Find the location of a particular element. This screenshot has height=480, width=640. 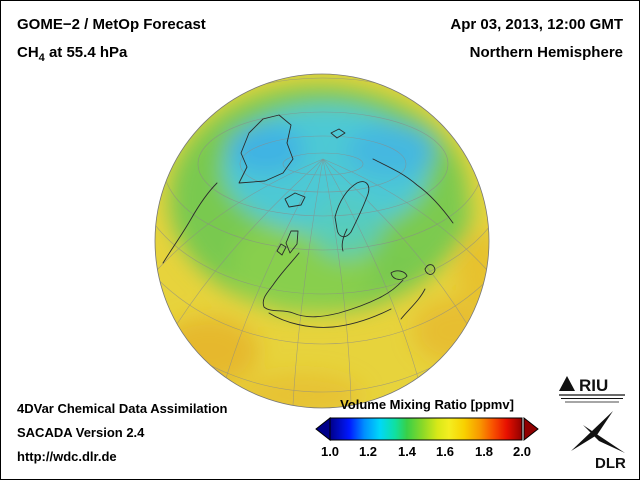

title-line2: CH4 at 55.4 hPa is located at coordinates (111, 55).